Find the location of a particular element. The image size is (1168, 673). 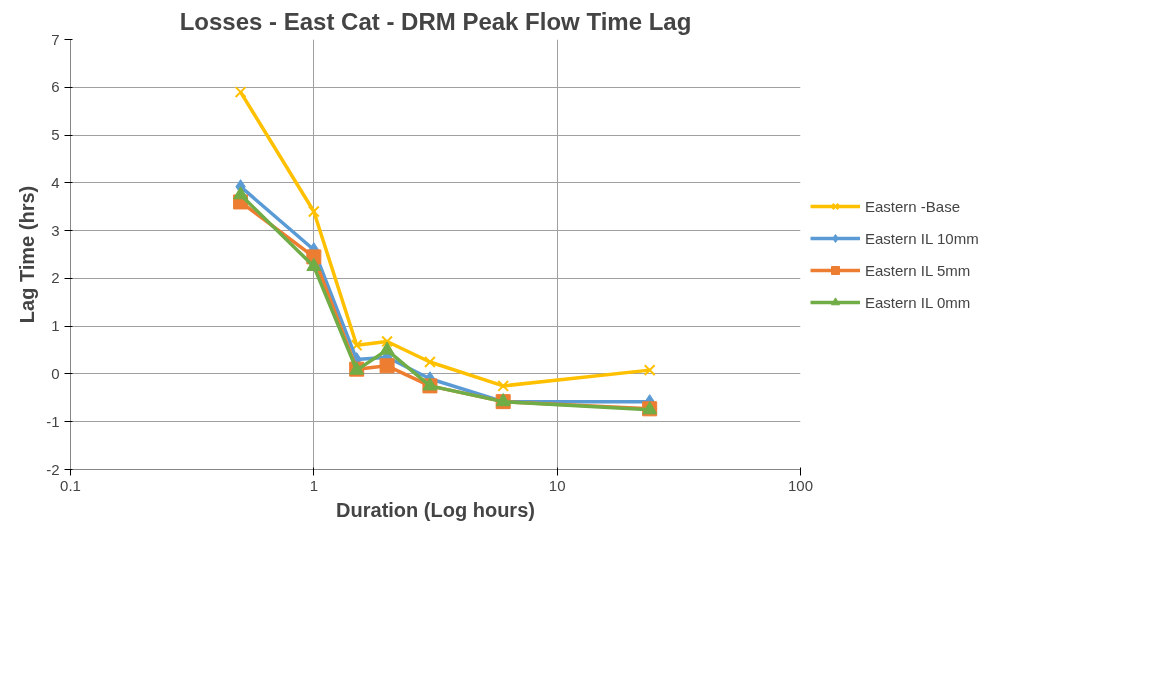

y-tick-label: 2 is located at coordinates (55, 278).